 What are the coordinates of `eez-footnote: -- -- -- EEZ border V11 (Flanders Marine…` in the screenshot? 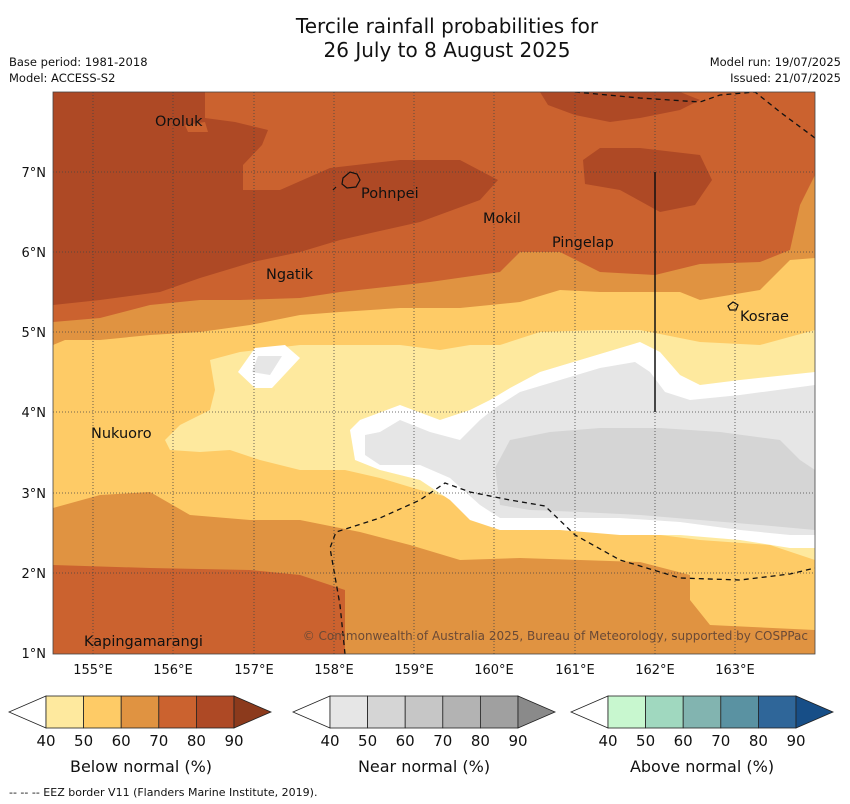 It's located at (163, 792).